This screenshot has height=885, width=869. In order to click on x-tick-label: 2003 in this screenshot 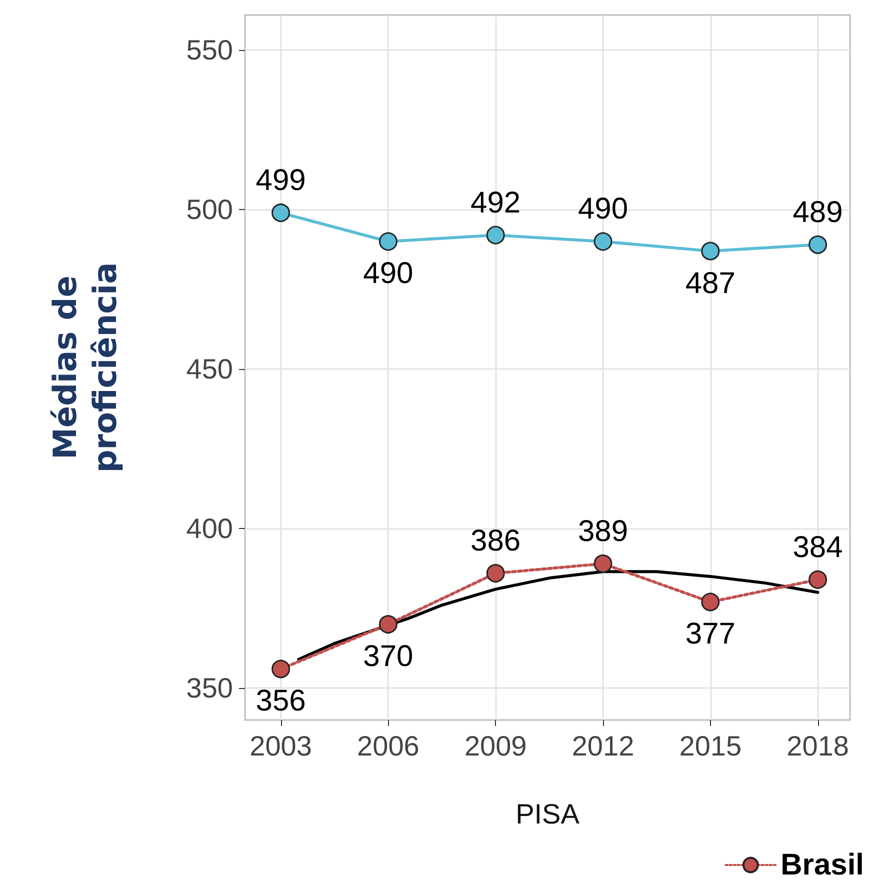, I will do `click(281, 746)`.